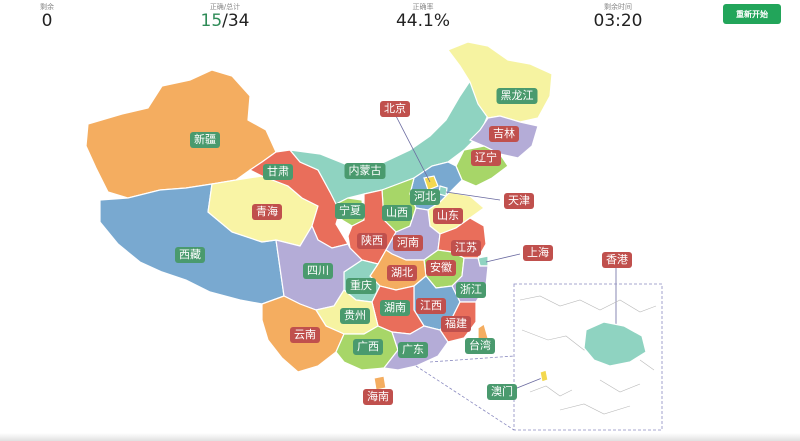 Image resolution: width=800 pixels, height=441 pixels. I want to click on accuracy-value: 44.1%, so click(422, 21).